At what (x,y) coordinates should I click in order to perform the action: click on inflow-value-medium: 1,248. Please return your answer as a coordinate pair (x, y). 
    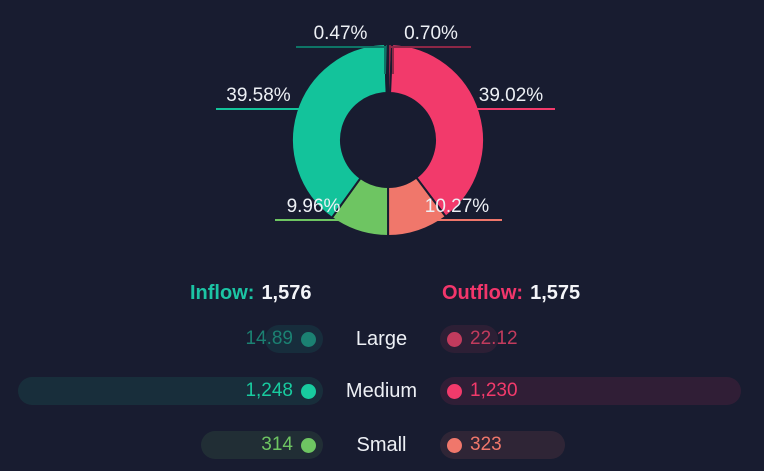
    Looking at the image, I should click on (269, 390).